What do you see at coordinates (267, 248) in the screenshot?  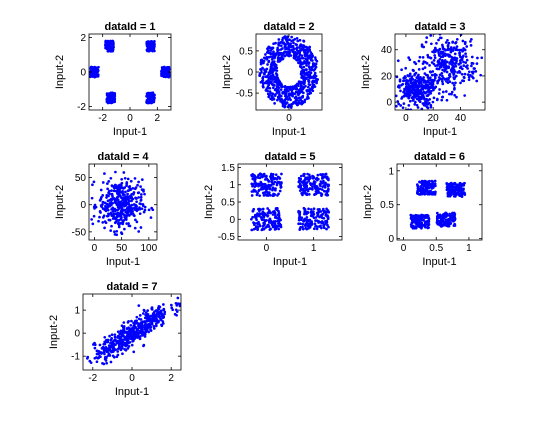 I see `x-tick-label: 0` at bounding box center [267, 248].